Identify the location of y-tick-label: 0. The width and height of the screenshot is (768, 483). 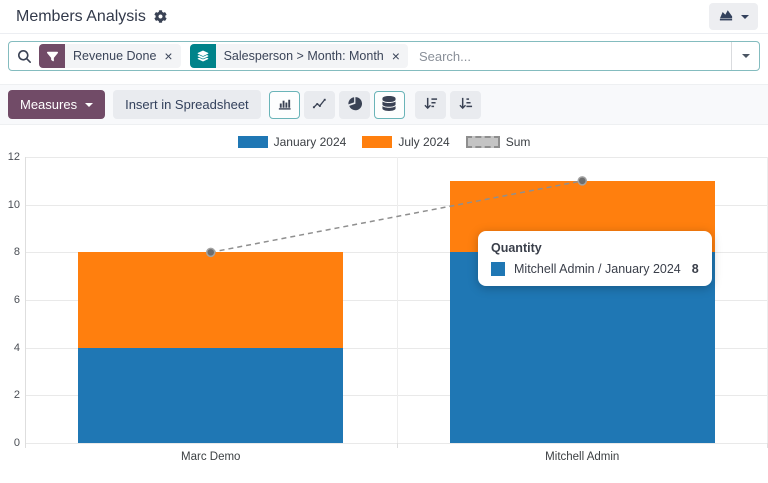
(16, 443).